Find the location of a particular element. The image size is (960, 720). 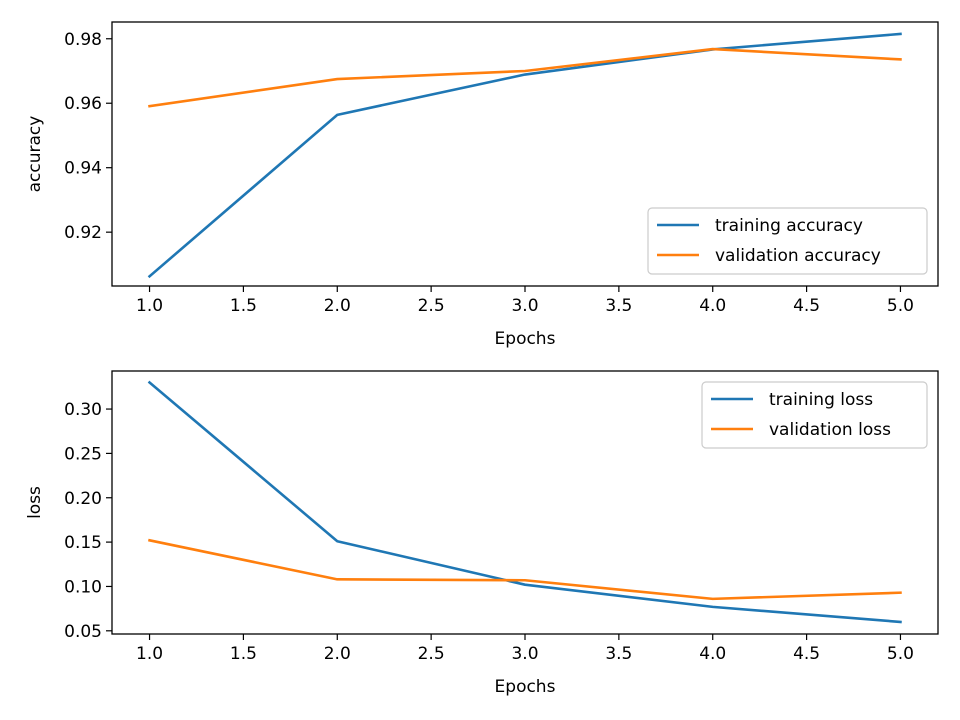

legend-label-2: validation accuracy is located at coordinates (798, 256).